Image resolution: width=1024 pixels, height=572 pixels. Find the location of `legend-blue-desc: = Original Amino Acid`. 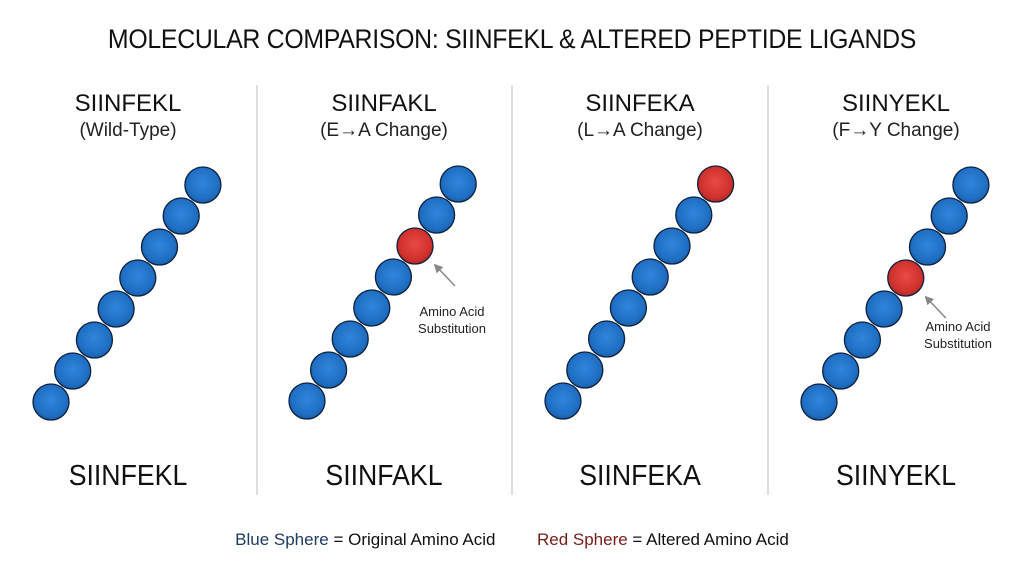

legend-blue-desc: = Original Amino Acid is located at coordinates (412, 539).